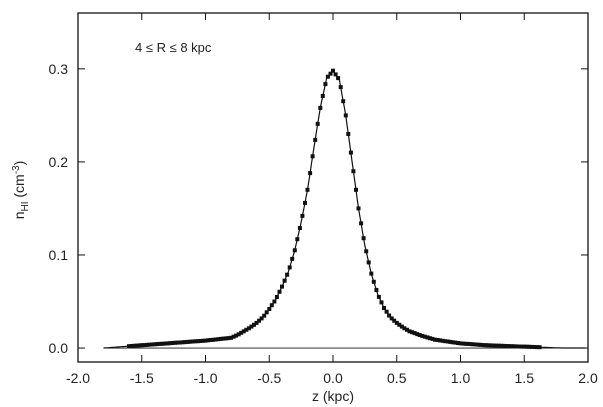  I want to click on x-tick-label: 1.5, so click(525, 378).